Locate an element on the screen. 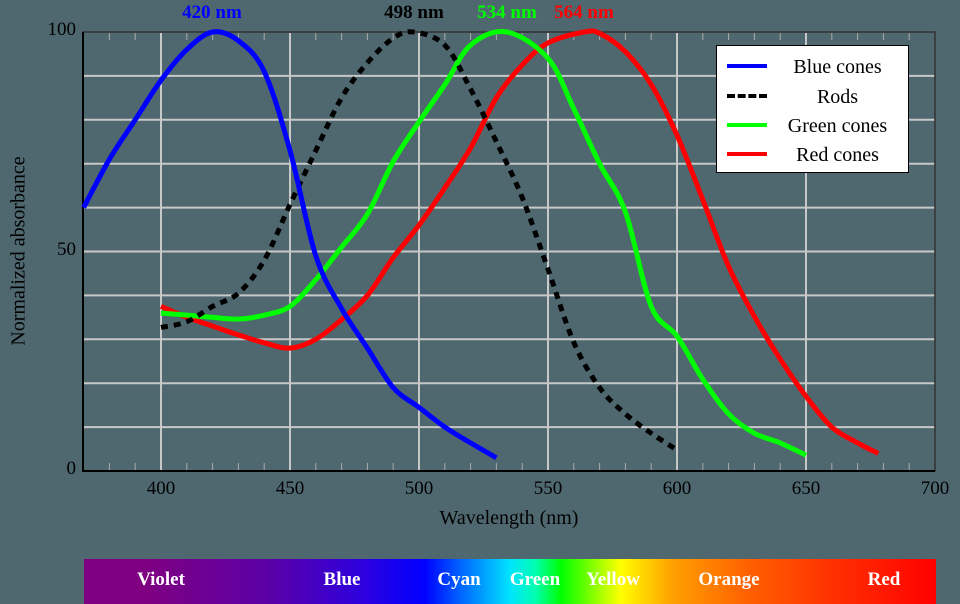  legend-label: Red cones is located at coordinates (837, 155).